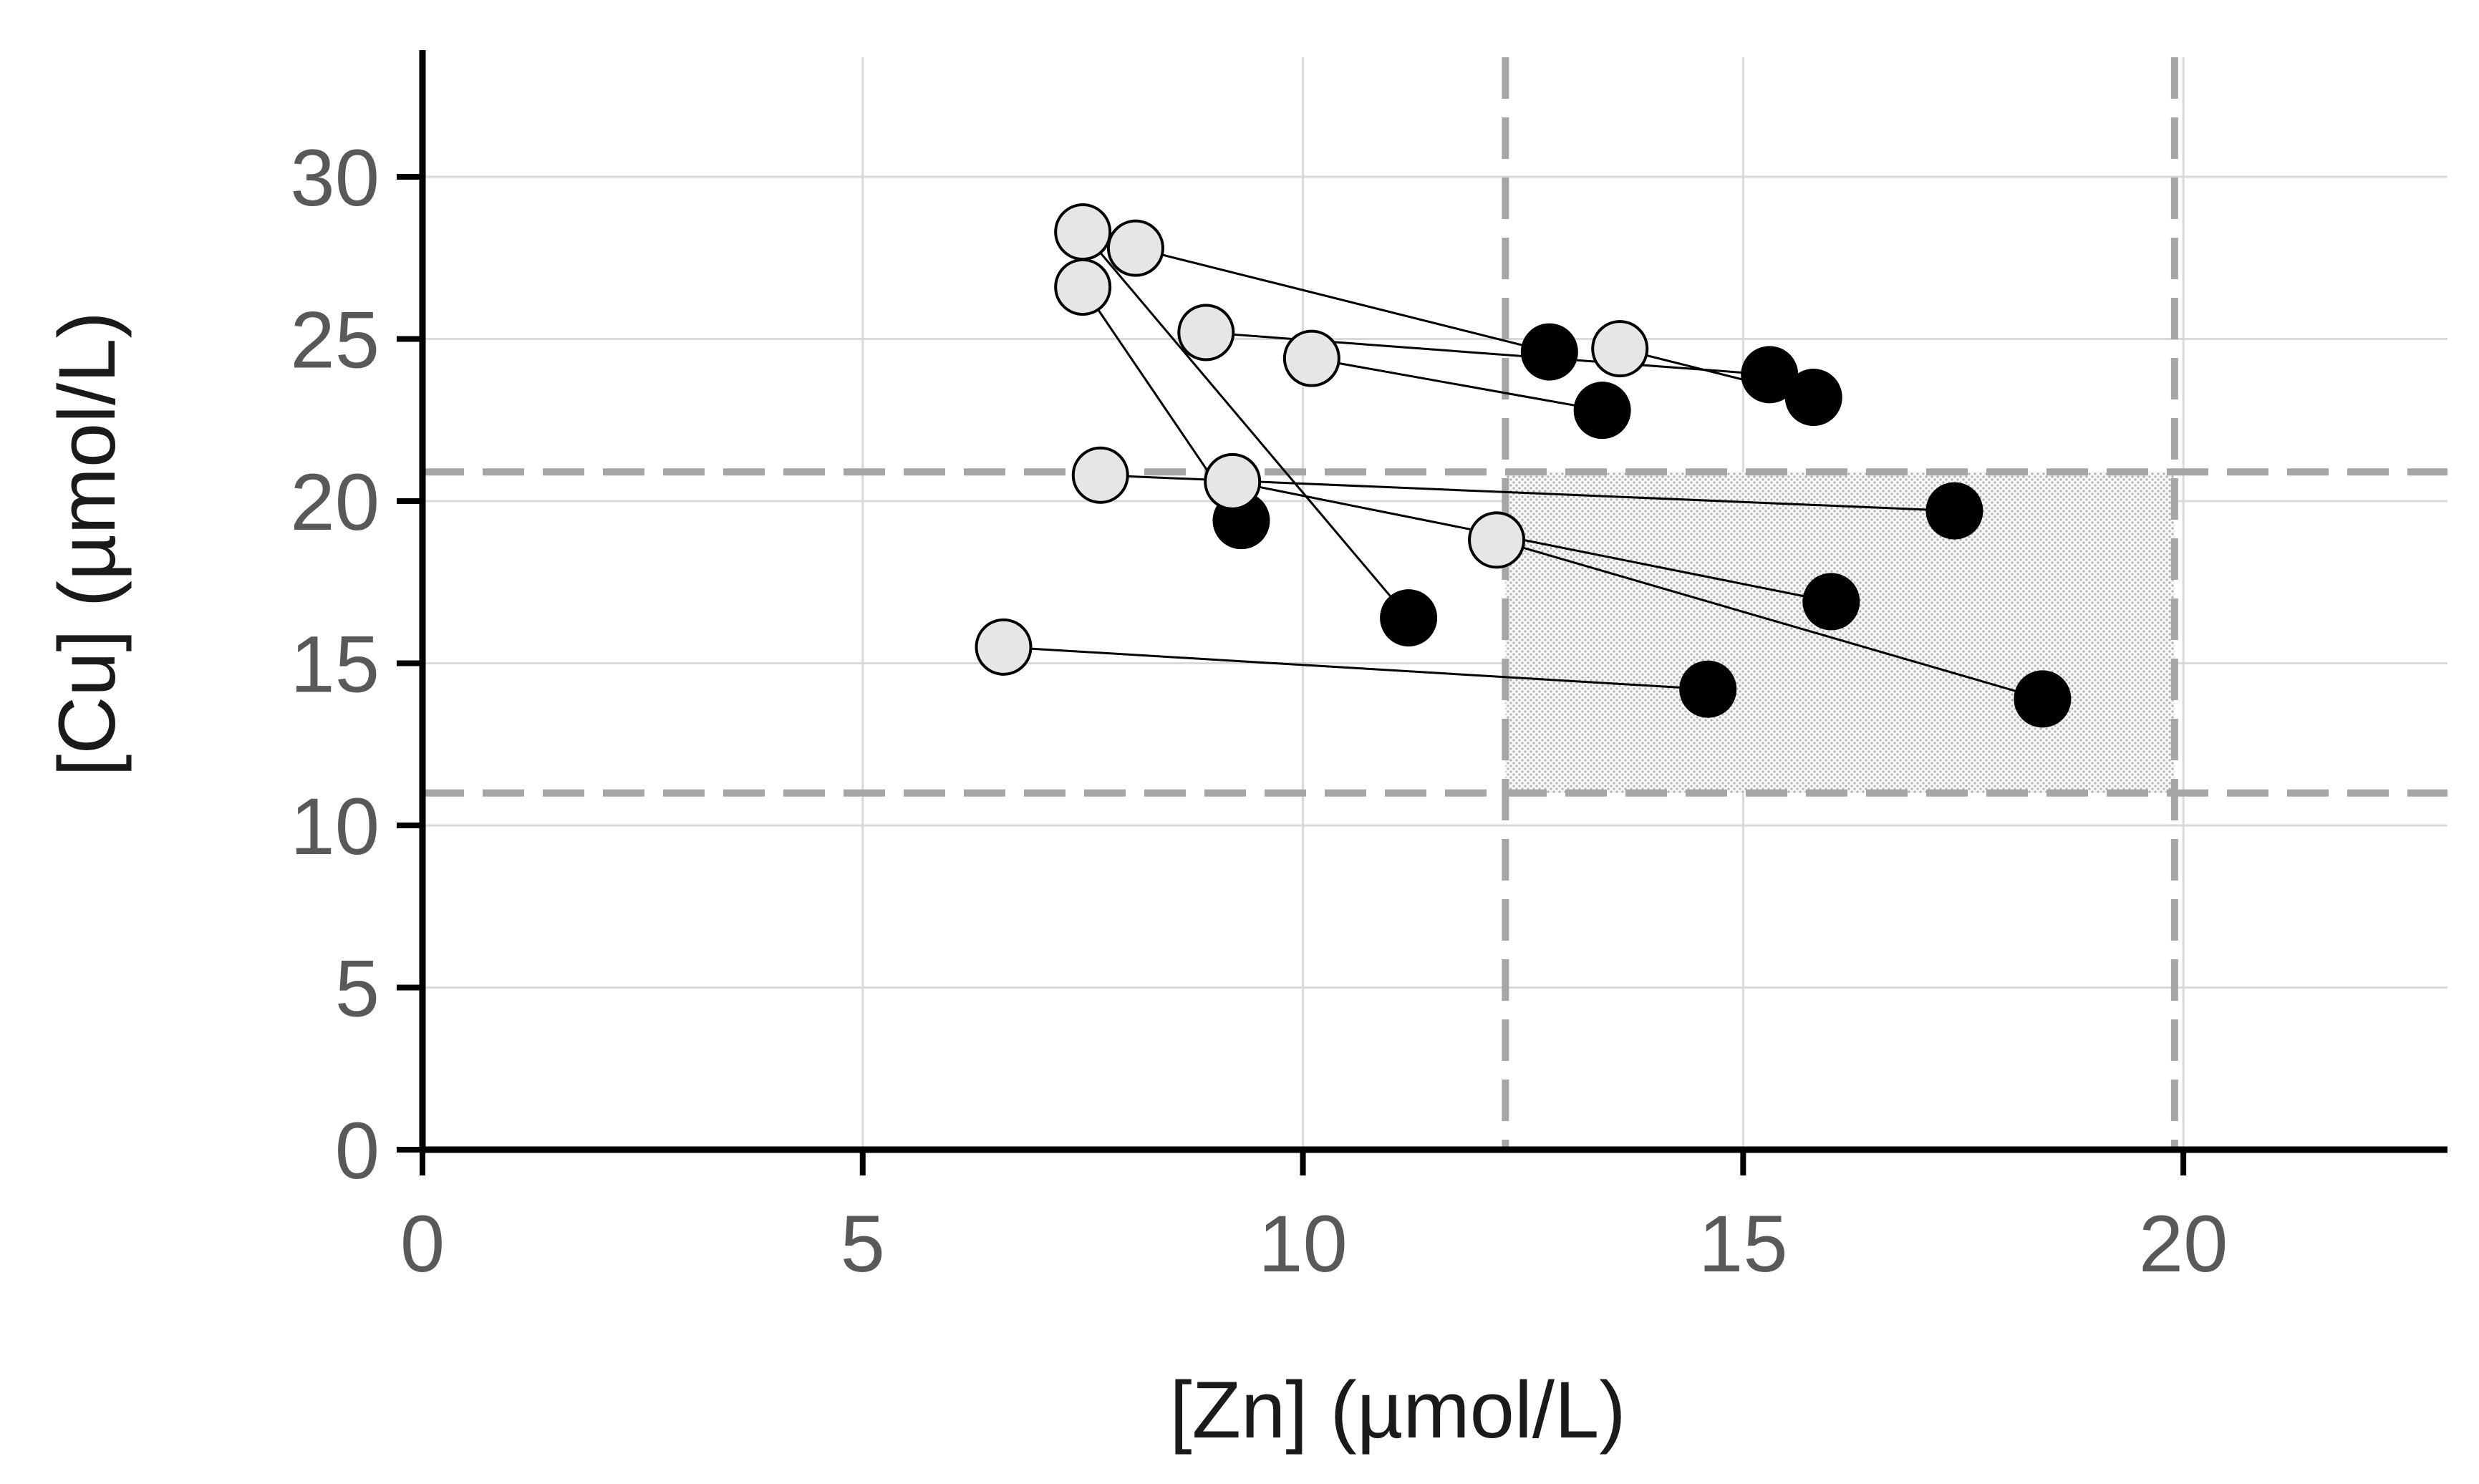 Image resolution: width=2479 pixels, height=1484 pixels. Describe the element at coordinates (335, 827) in the screenshot. I see `y-tick-label: 10` at that location.